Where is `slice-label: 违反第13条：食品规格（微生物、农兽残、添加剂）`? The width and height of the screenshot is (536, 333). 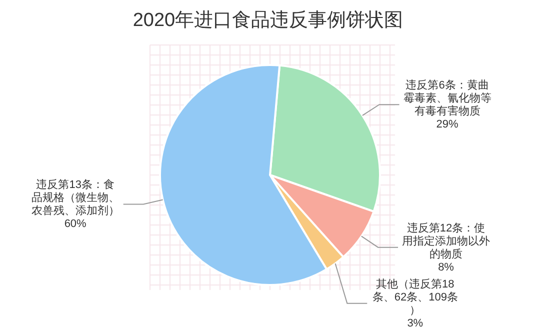 slice-label: 违反第13条：食品规格（微生物、农兽残、添加剂） is located at coordinates (75, 198).